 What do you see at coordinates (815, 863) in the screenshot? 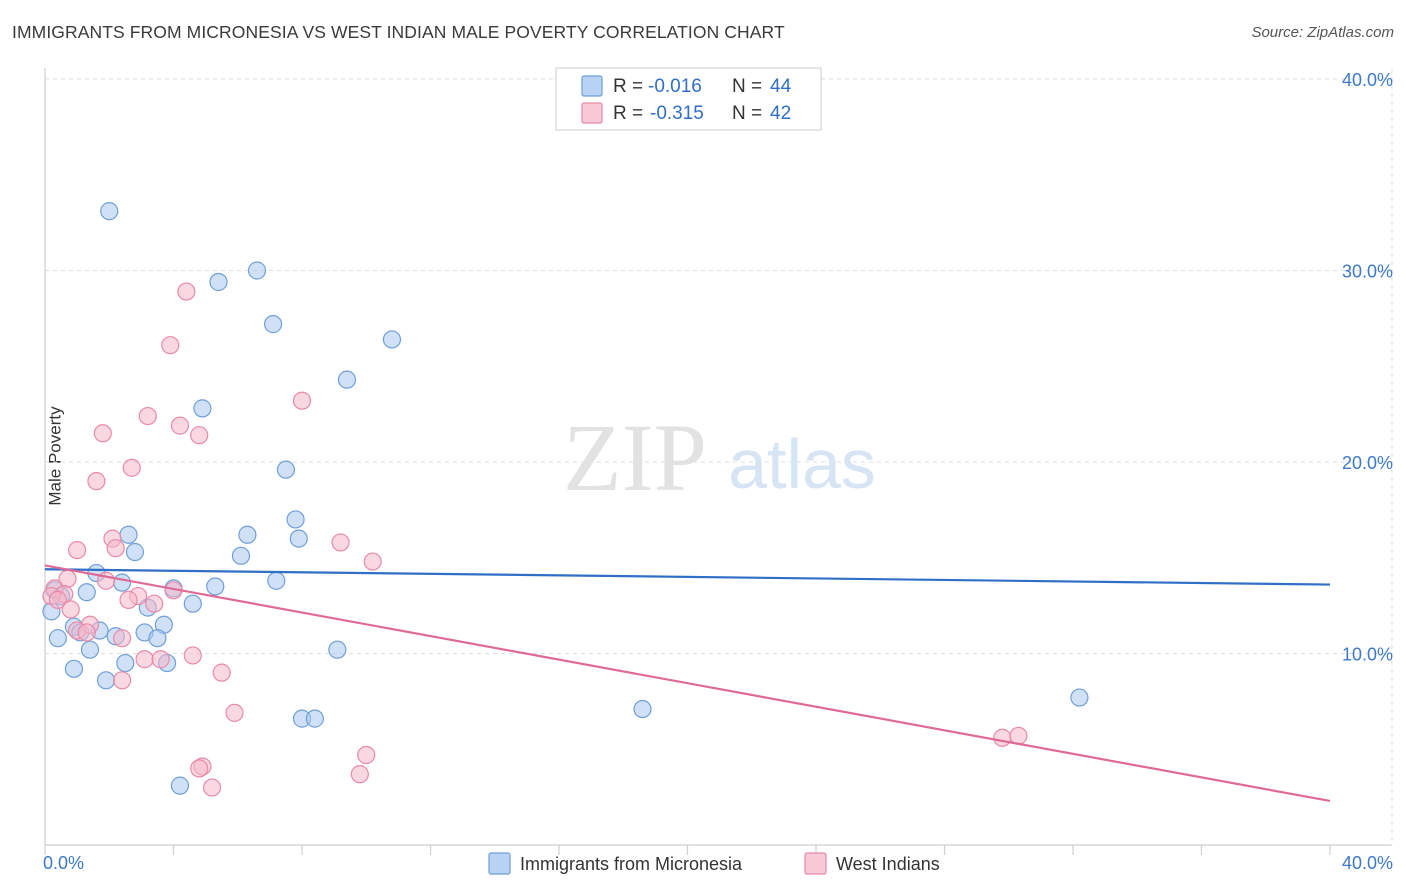
I see `series-swatch-west-indians` at bounding box center [815, 863].